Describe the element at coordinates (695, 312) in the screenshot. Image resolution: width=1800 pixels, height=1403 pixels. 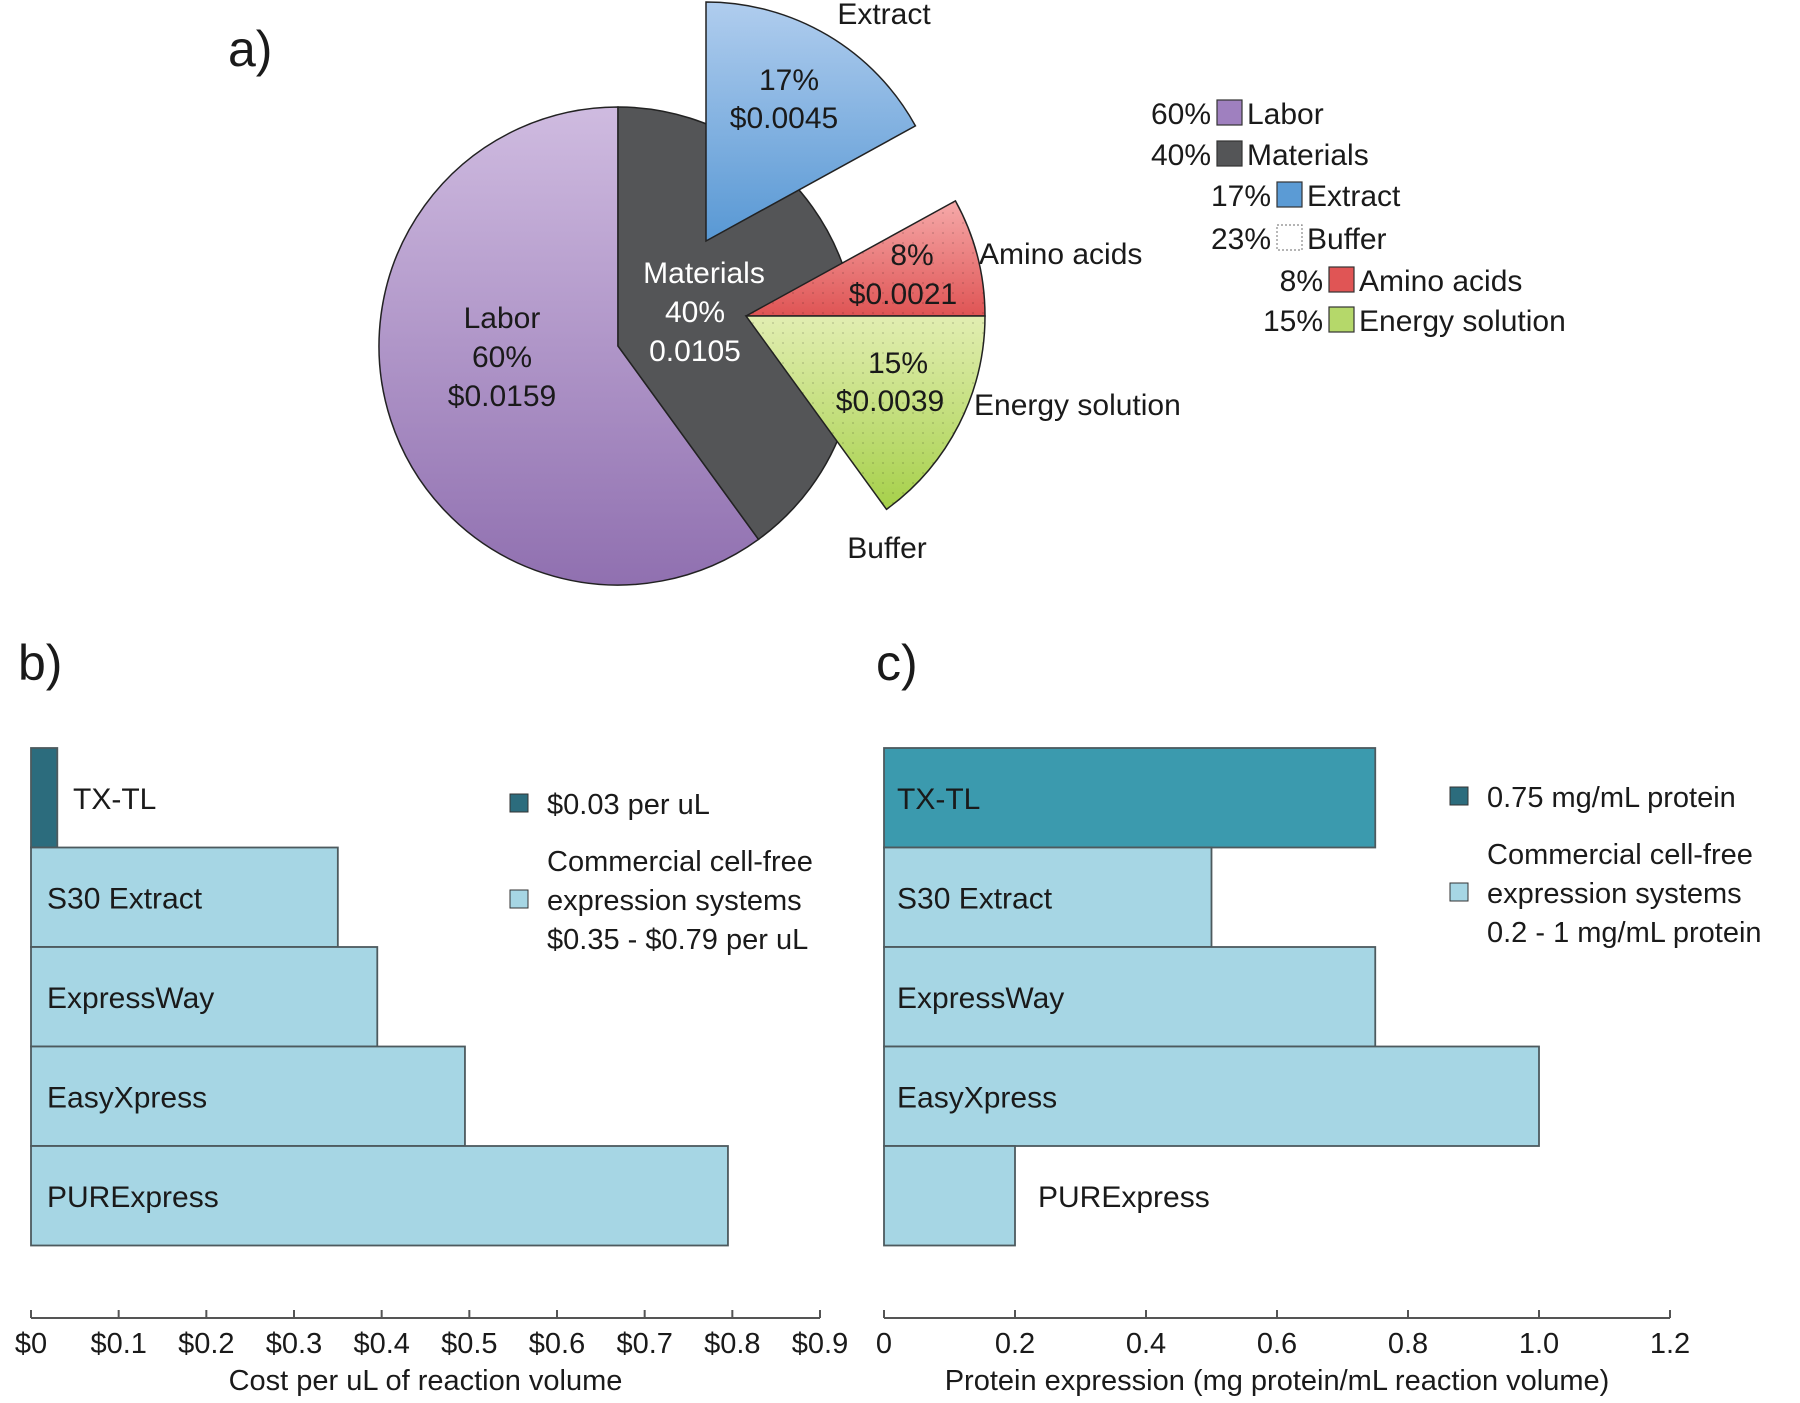
I see `label-materials-percent: 40%` at that location.